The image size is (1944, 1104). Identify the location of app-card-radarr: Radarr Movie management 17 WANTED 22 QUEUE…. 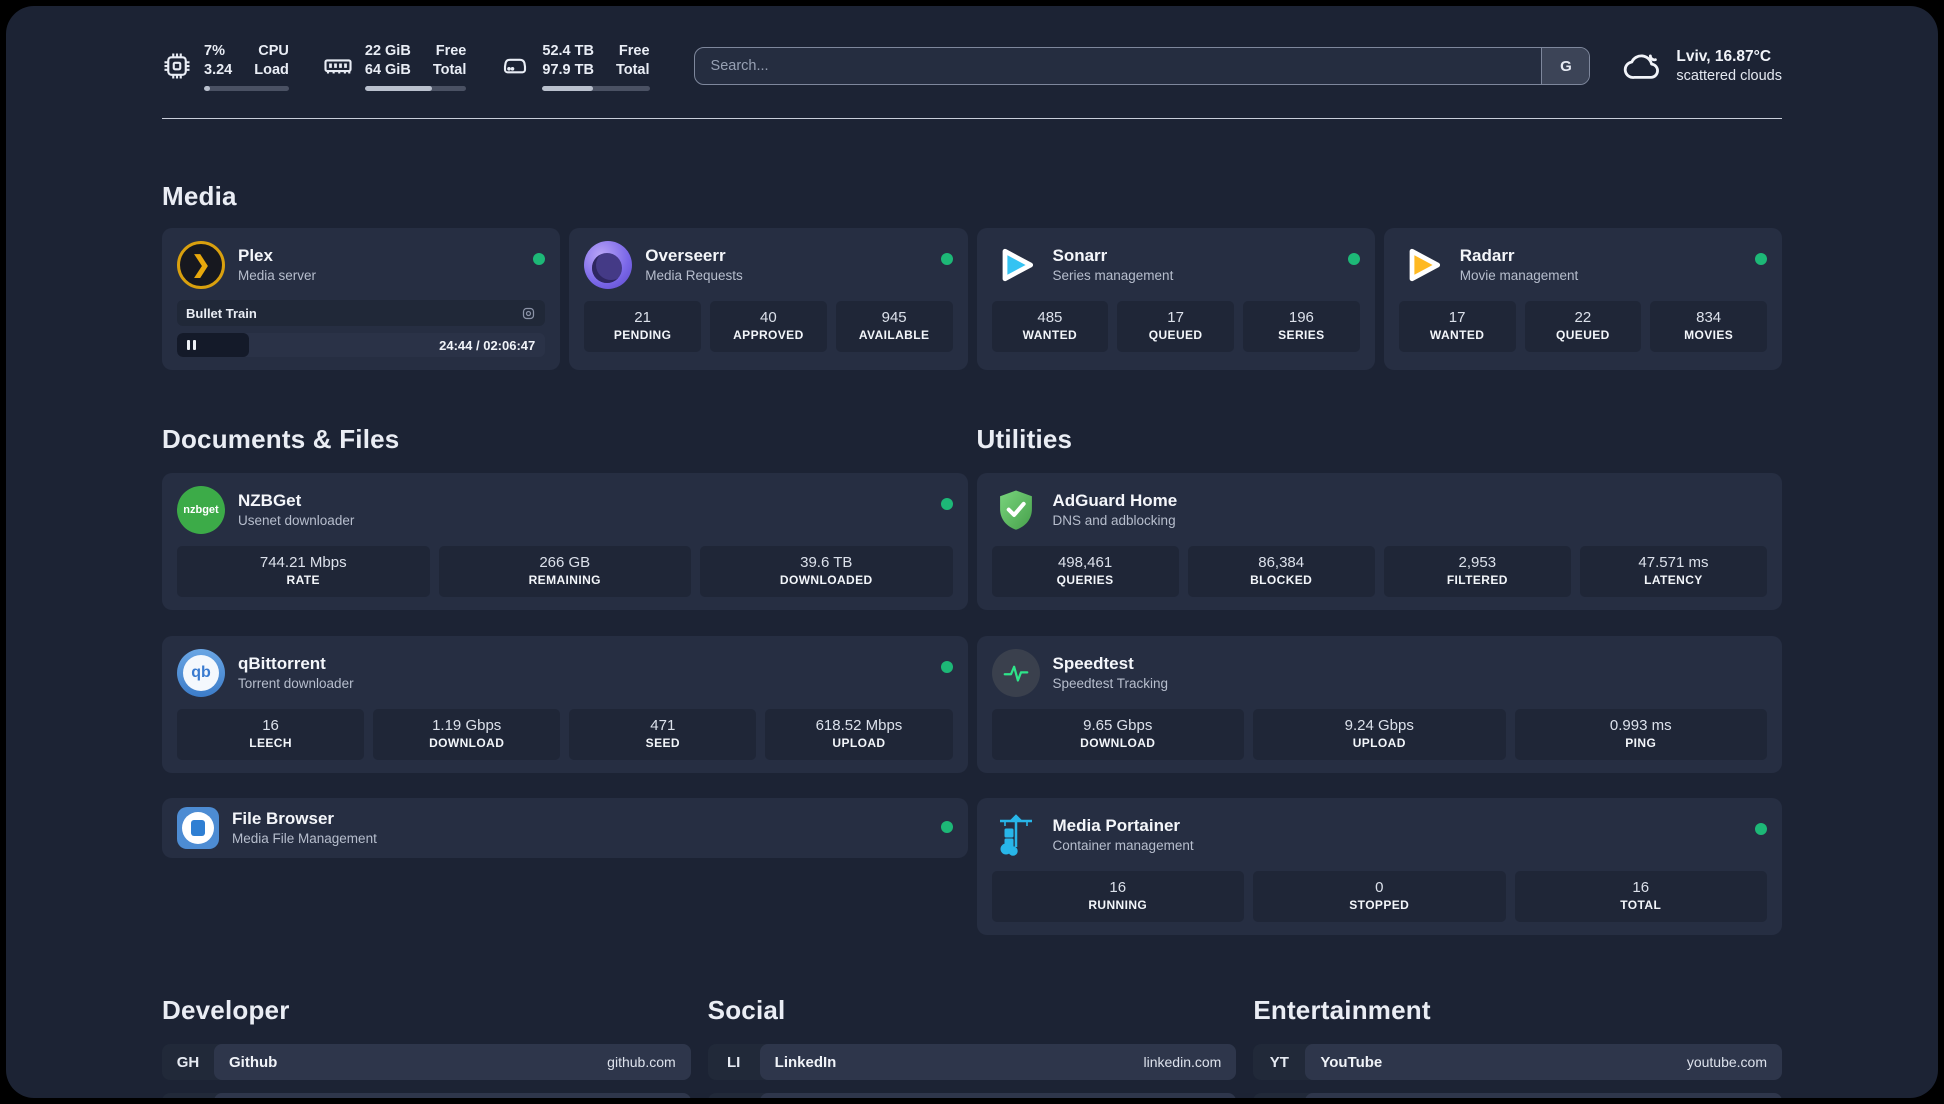
(1582, 299).